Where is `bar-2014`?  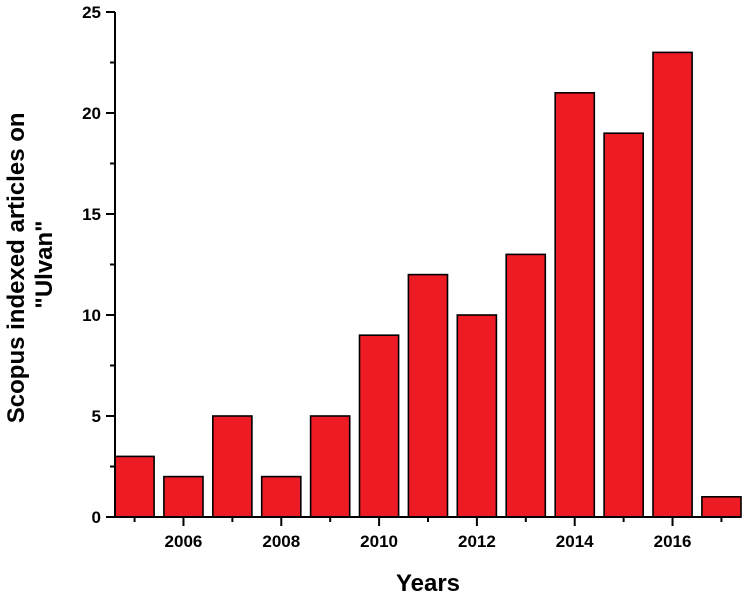
bar-2014 is located at coordinates (575, 305).